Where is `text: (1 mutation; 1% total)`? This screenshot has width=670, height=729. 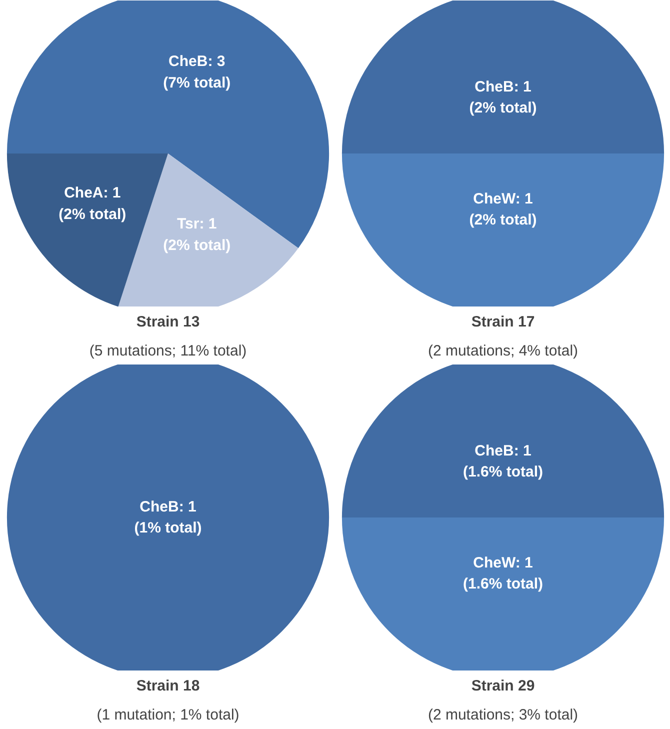 text: (1 mutation; 1% total) is located at coordinates (168, 715).